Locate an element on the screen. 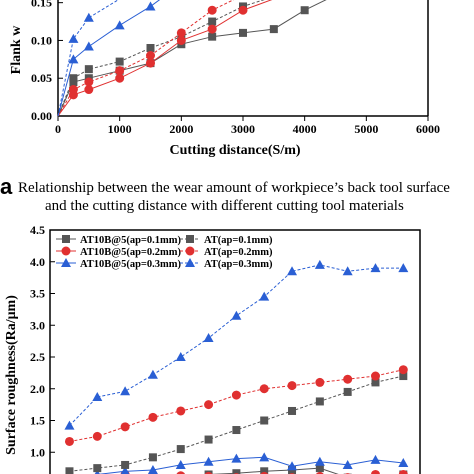 The width and height of the screenshot is (474, 474). top-x-tick-label: 0 is located at coordinates (58, 129).